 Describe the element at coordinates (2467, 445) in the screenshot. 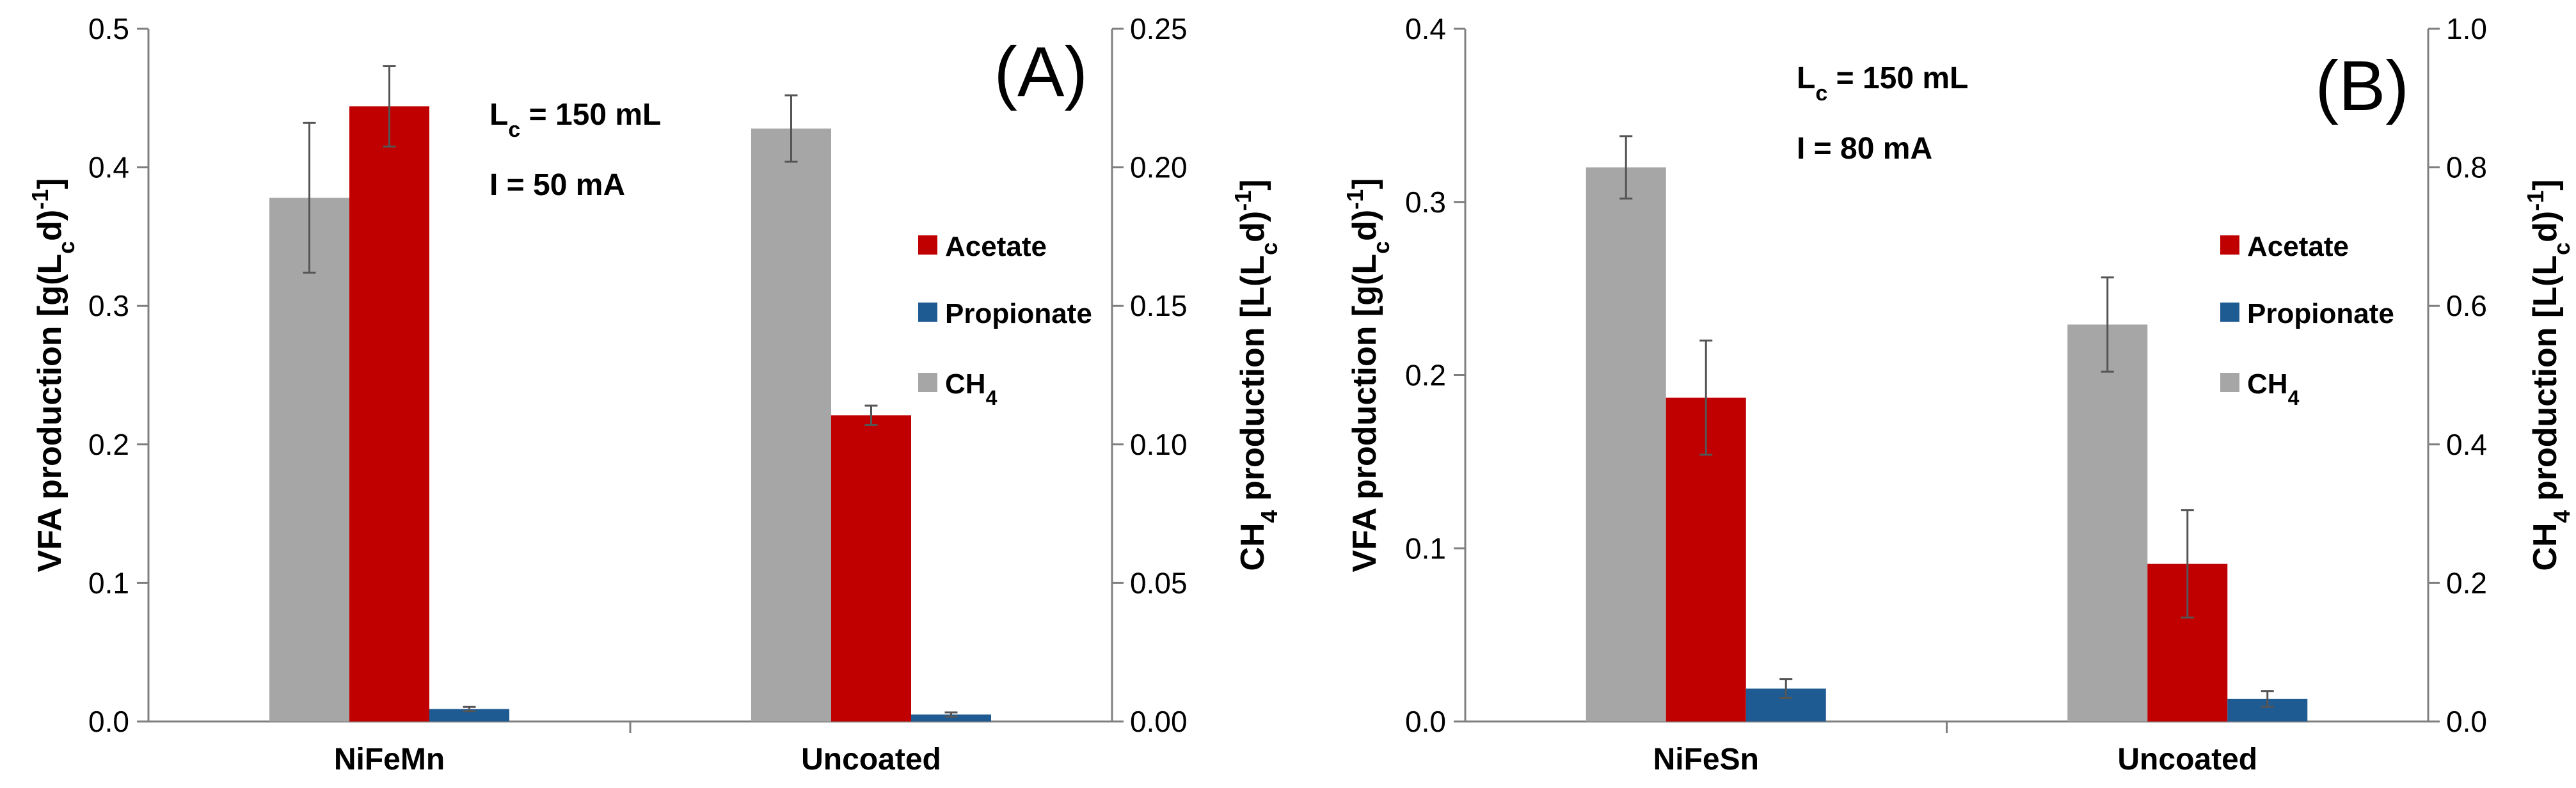

I see `right-tick-label: 0.4` at that location.